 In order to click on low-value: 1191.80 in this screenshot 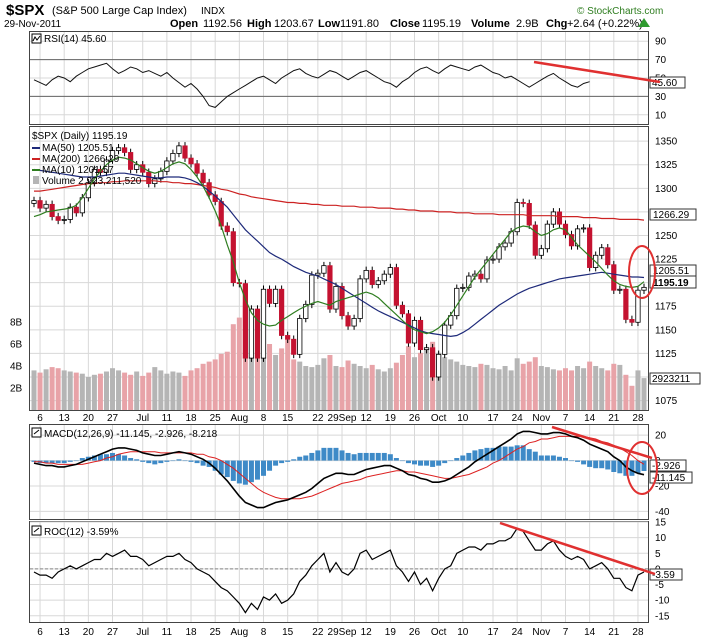, I will do `click(359, 24)`.